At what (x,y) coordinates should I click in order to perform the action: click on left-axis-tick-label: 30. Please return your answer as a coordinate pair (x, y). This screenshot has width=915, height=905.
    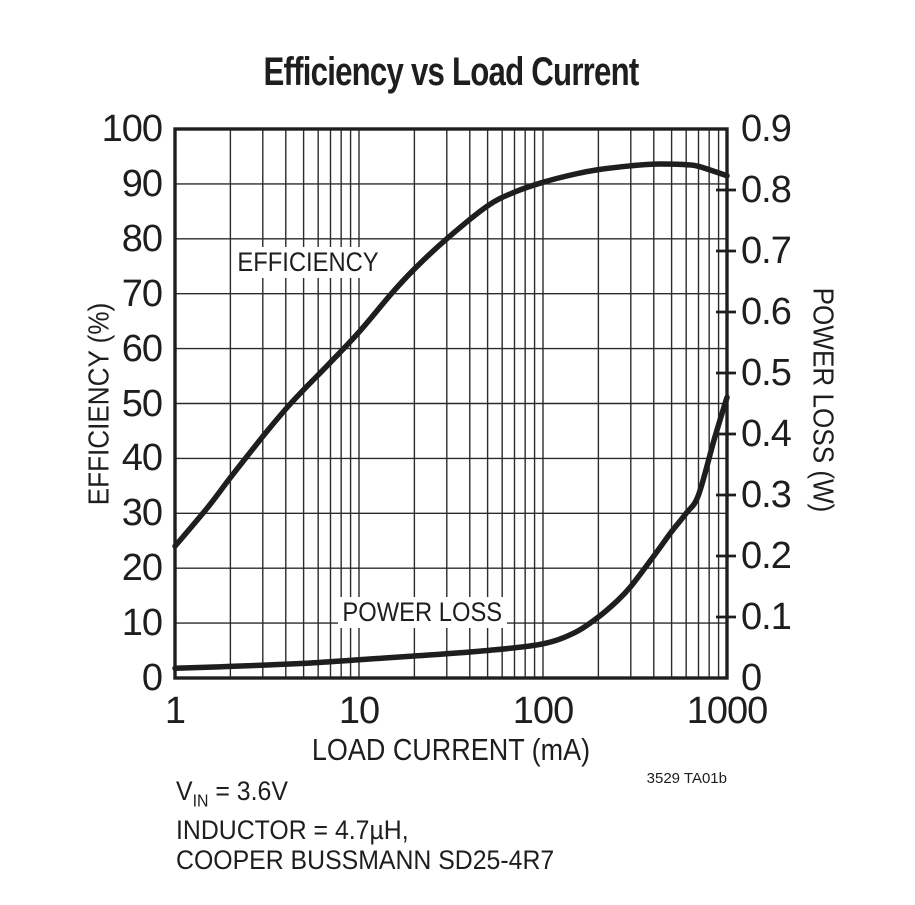
    Looking at the image, I should click on (142, 513).